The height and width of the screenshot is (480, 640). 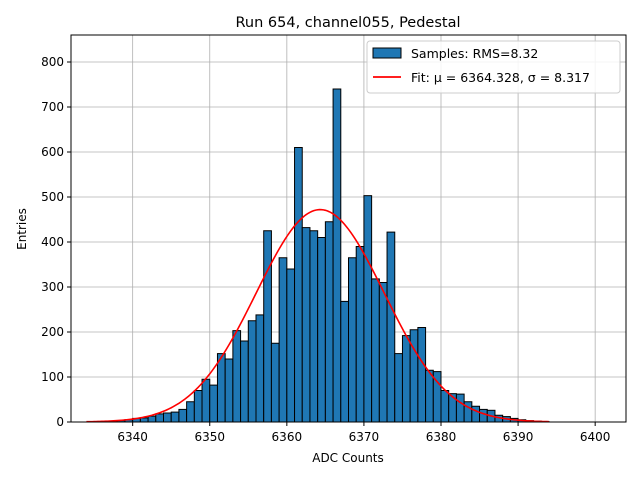 What do you see at coordinates (441, 437) in the screenshot?
I see `x-tick-label: 6380` at bounding box center [441, 437].